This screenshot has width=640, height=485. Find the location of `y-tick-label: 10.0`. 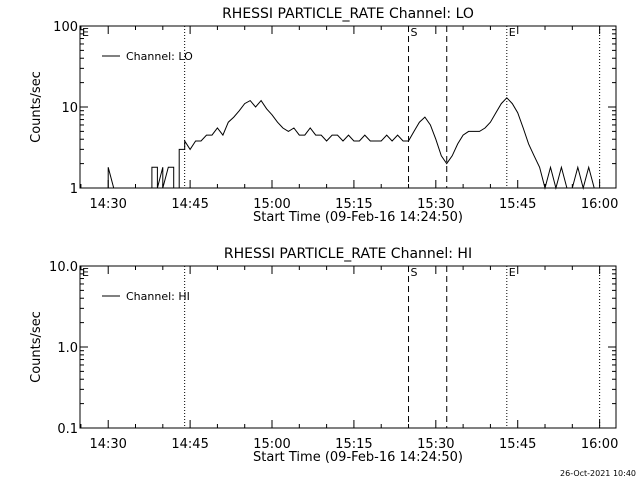

y-tick-label: 10.0 is located at coordinates (63, 267).